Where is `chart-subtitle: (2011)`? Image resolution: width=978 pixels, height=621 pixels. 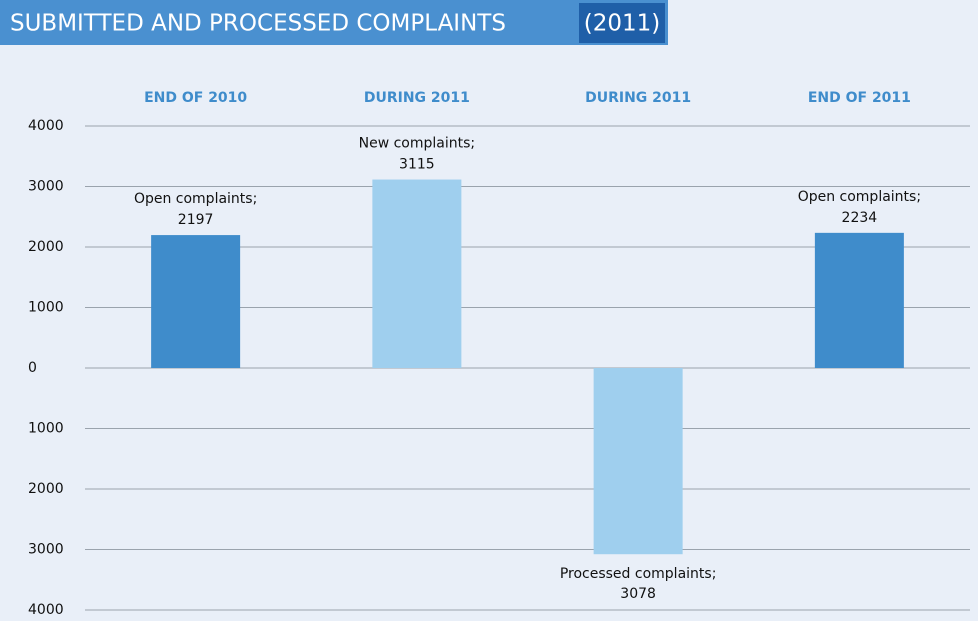
chart-subtitle: (2011) is located at coordinates (622, 24).